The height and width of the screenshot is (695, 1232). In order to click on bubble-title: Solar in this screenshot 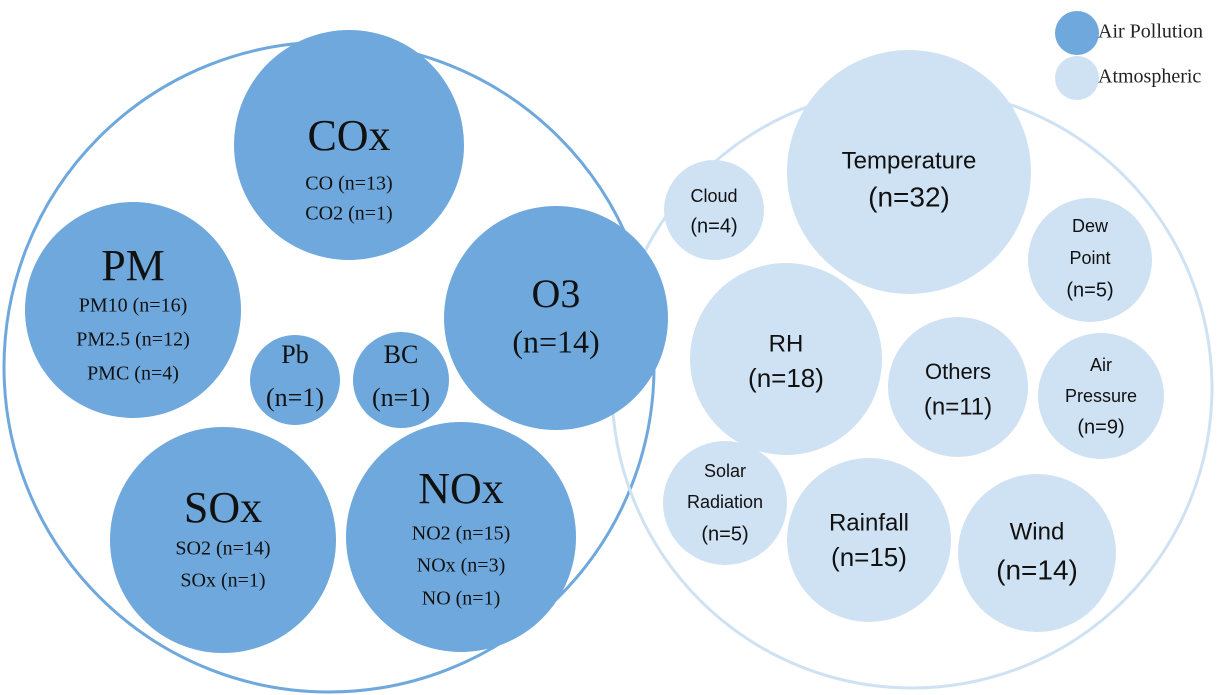, I will do `click(725, 471)`.